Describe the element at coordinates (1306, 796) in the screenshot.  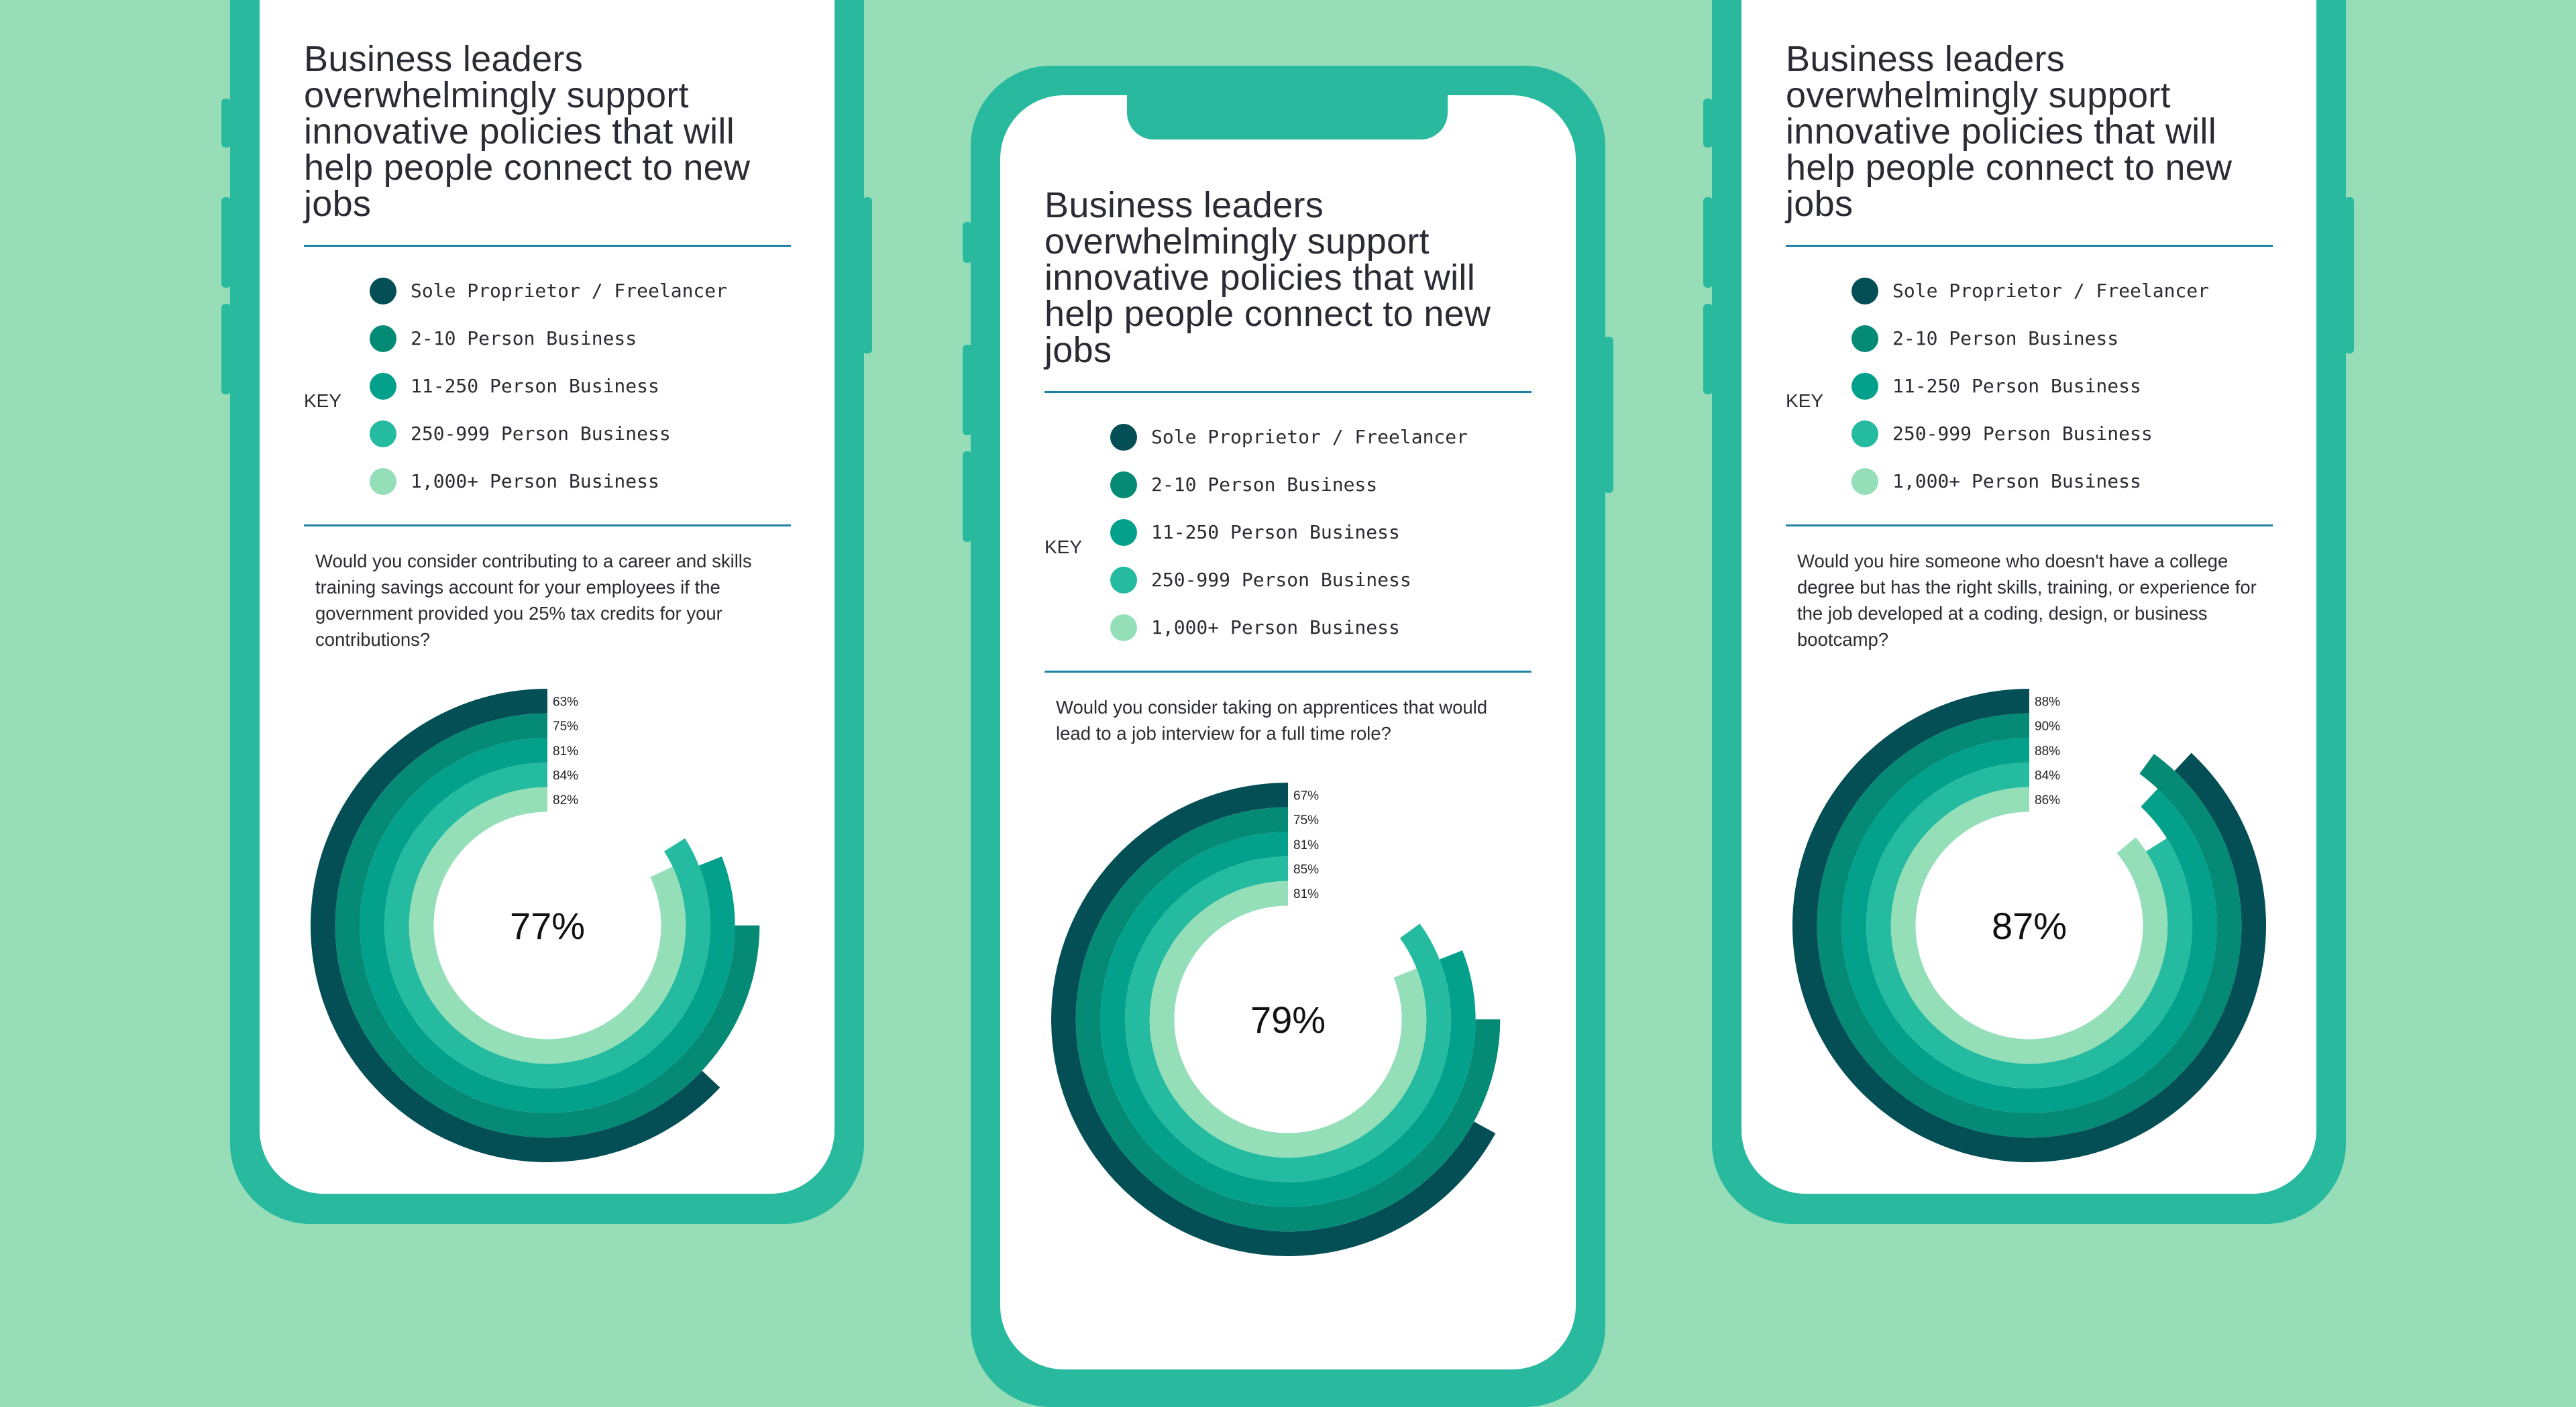
I see `segment-value-label: 67%` at that location.